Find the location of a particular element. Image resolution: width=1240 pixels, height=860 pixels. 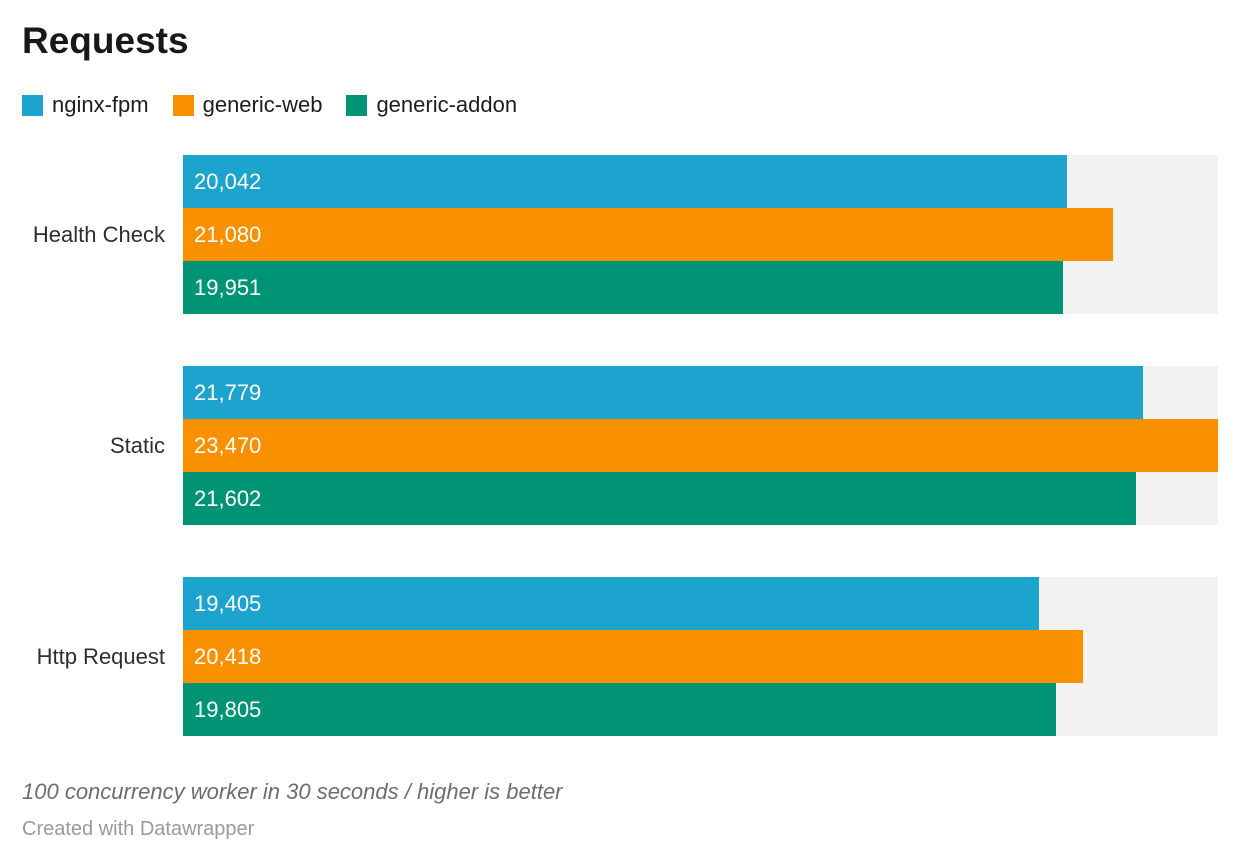

bar-track: 21,779 is located at coordinates (700, 393).